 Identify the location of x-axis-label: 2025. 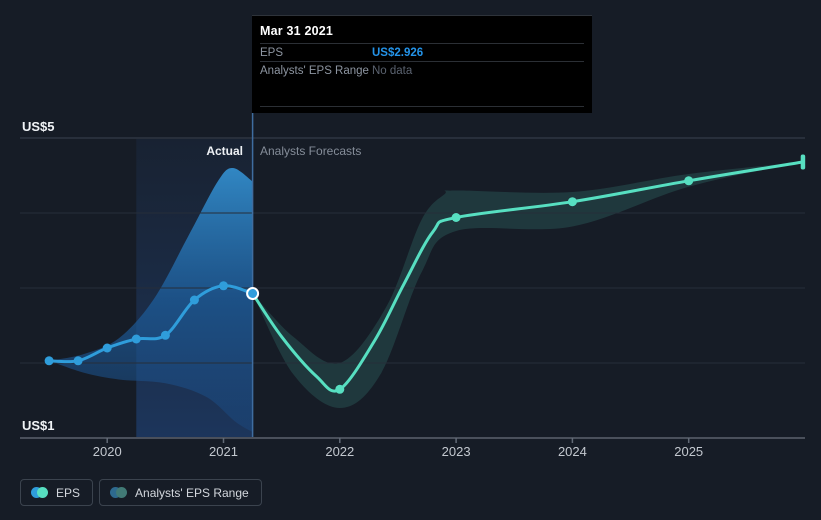
(689, 451).